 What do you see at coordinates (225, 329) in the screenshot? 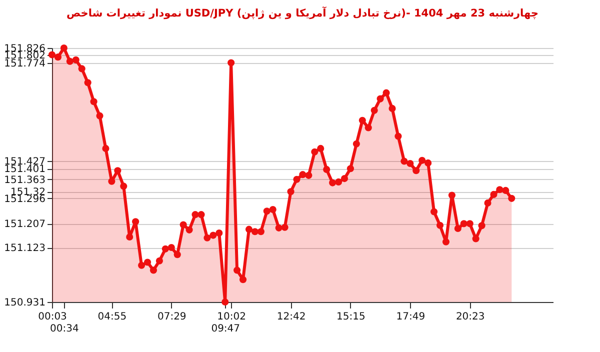
I see `x-tick-label: 09:47` at bounding box center [225, 329].